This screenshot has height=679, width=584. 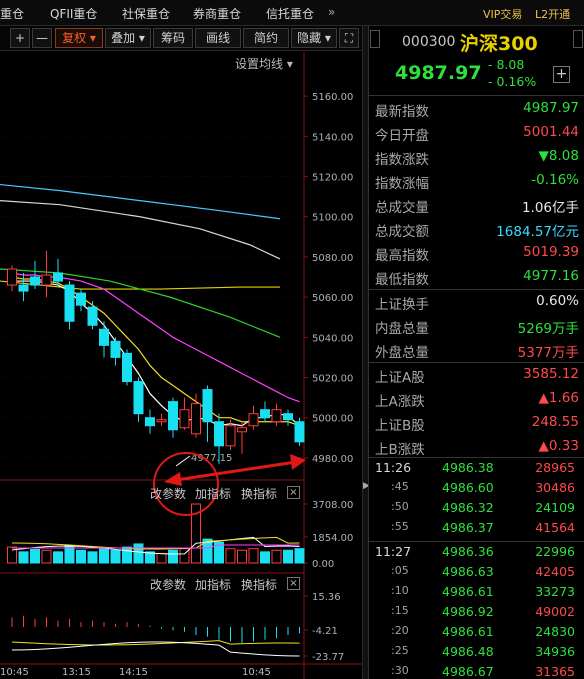 I want to click on panel-splitter: ▶, so click(x=366, y=352).